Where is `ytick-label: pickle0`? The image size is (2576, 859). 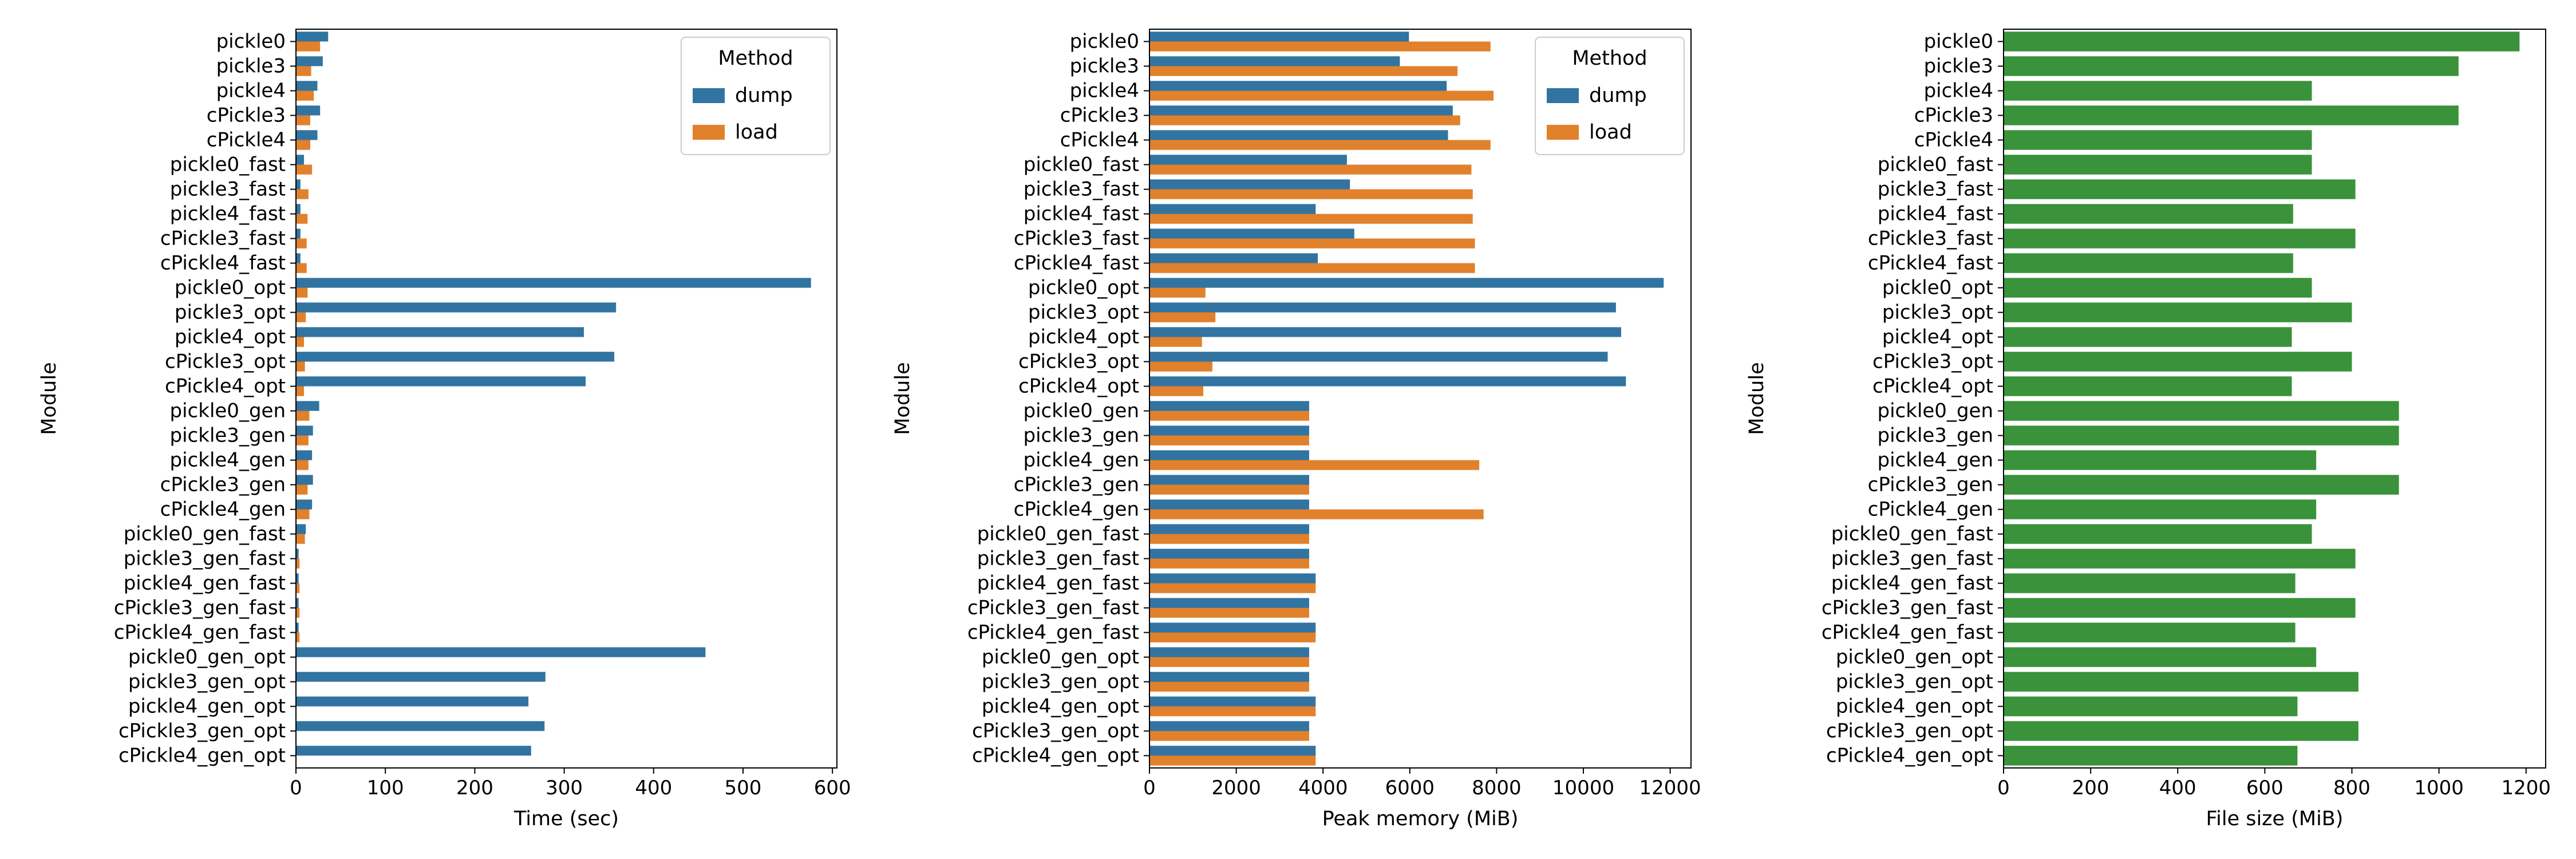
ytick-label: pickle0 is located at coordinates (1104, 41).